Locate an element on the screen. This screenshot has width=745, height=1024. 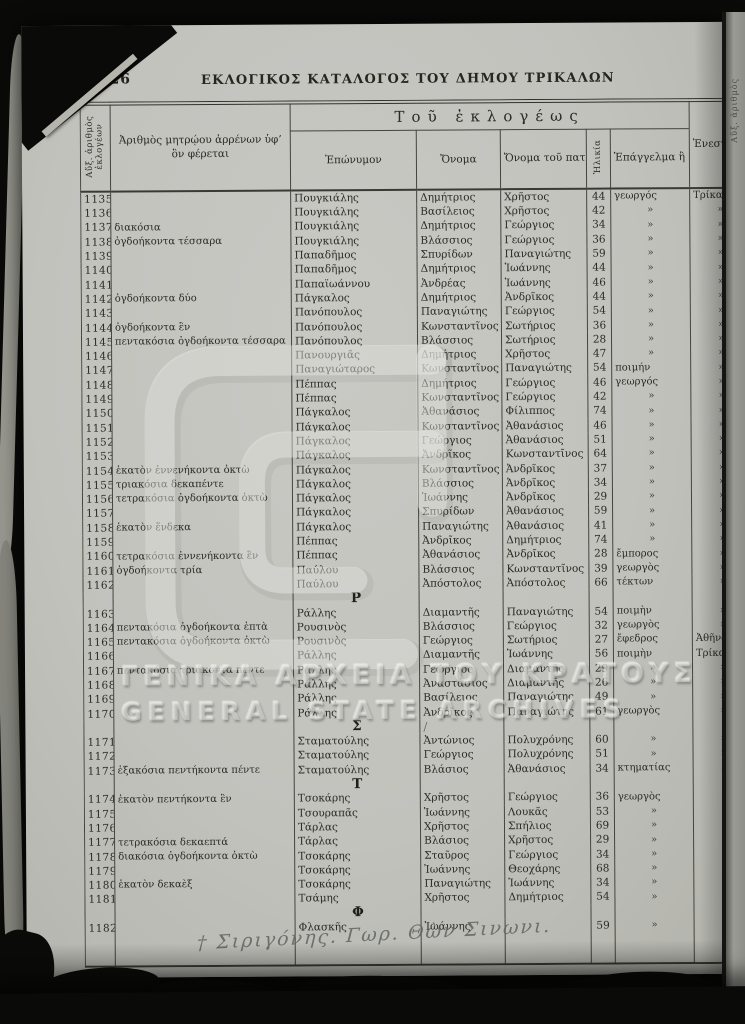
adjacent-page-edge: Αὔξ. ἀριθμὸς is located at coordinates (733, 511).